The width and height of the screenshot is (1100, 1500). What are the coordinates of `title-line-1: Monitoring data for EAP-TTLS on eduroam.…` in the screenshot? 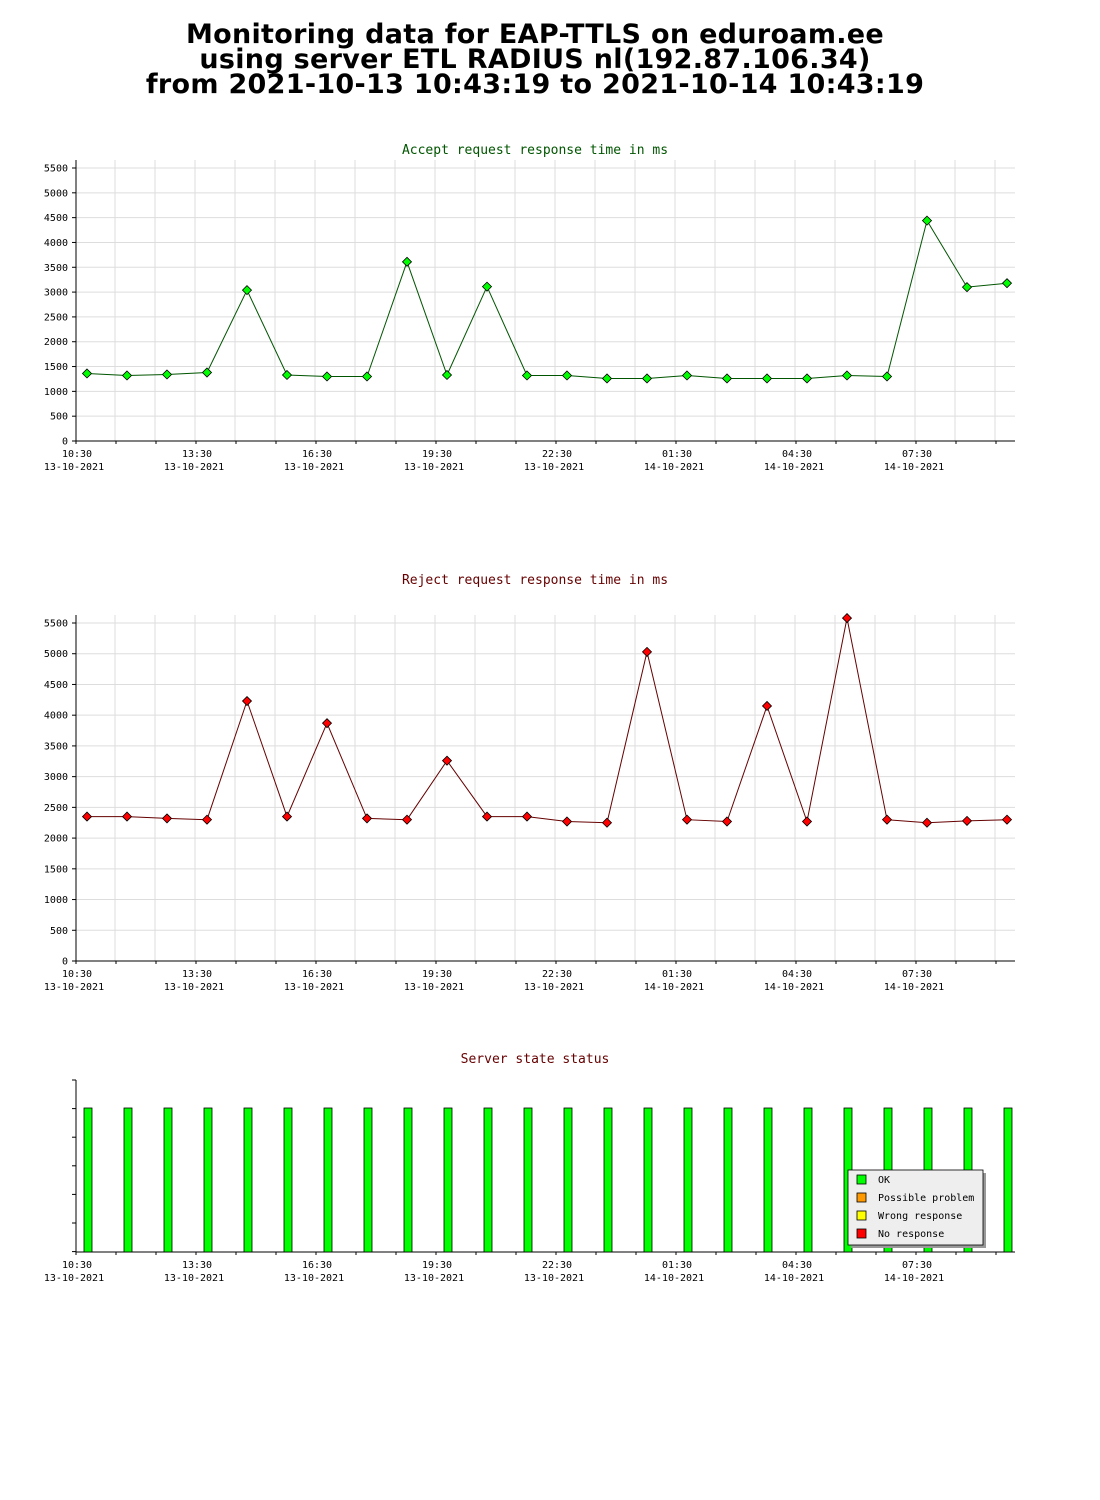 It's located at (535, 34).